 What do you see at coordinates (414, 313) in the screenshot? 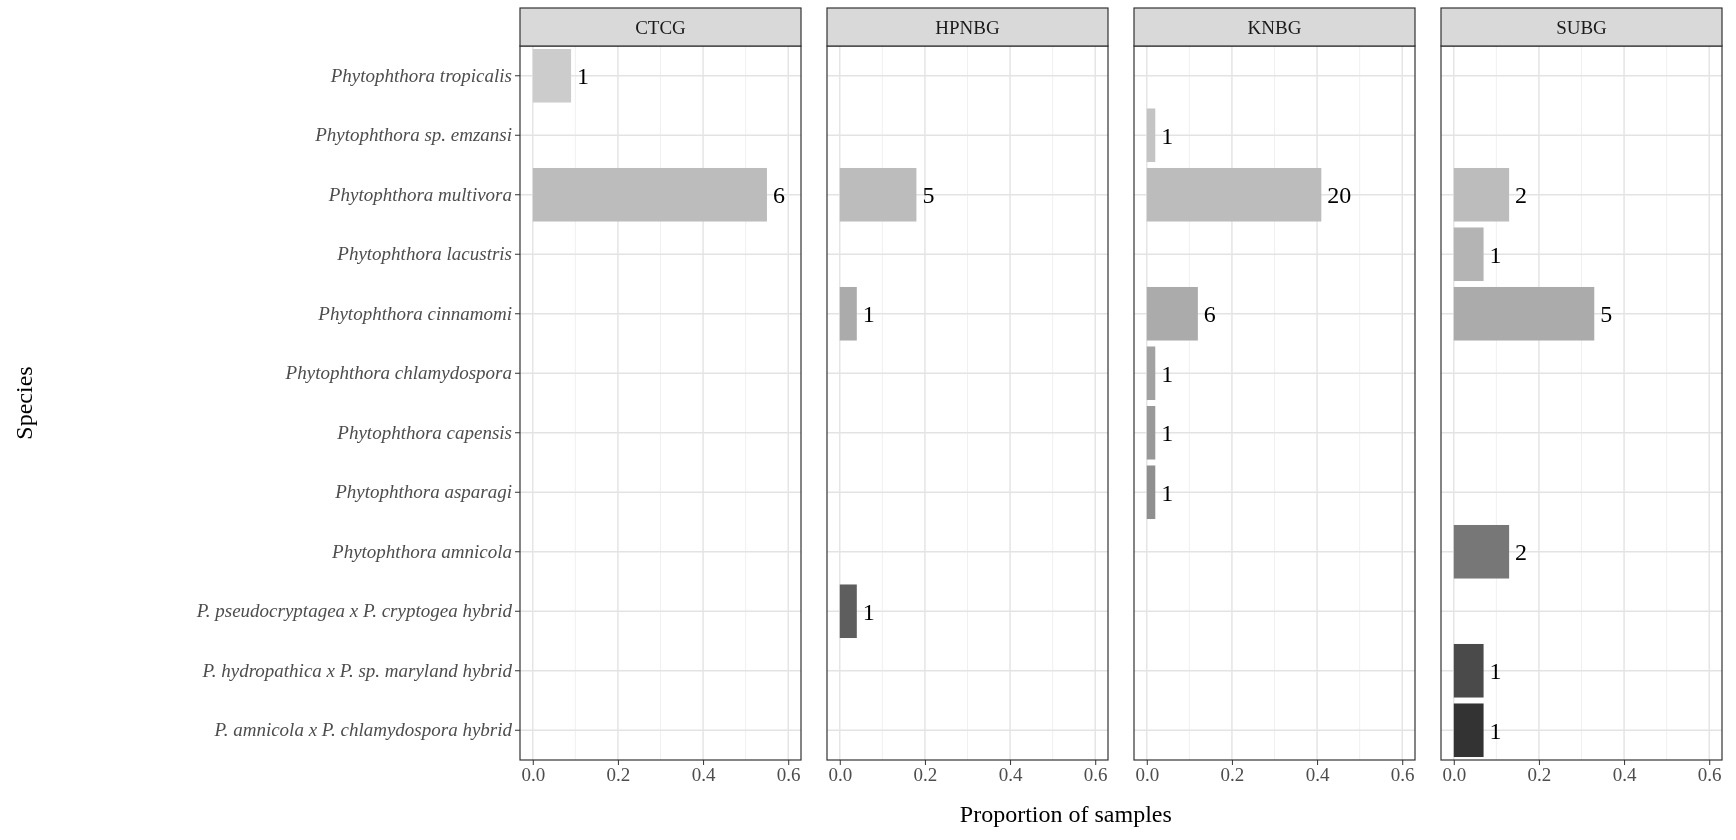
I see `y-tick-label: Phytophthora cinnamomi` at bounding box center [414, 313].